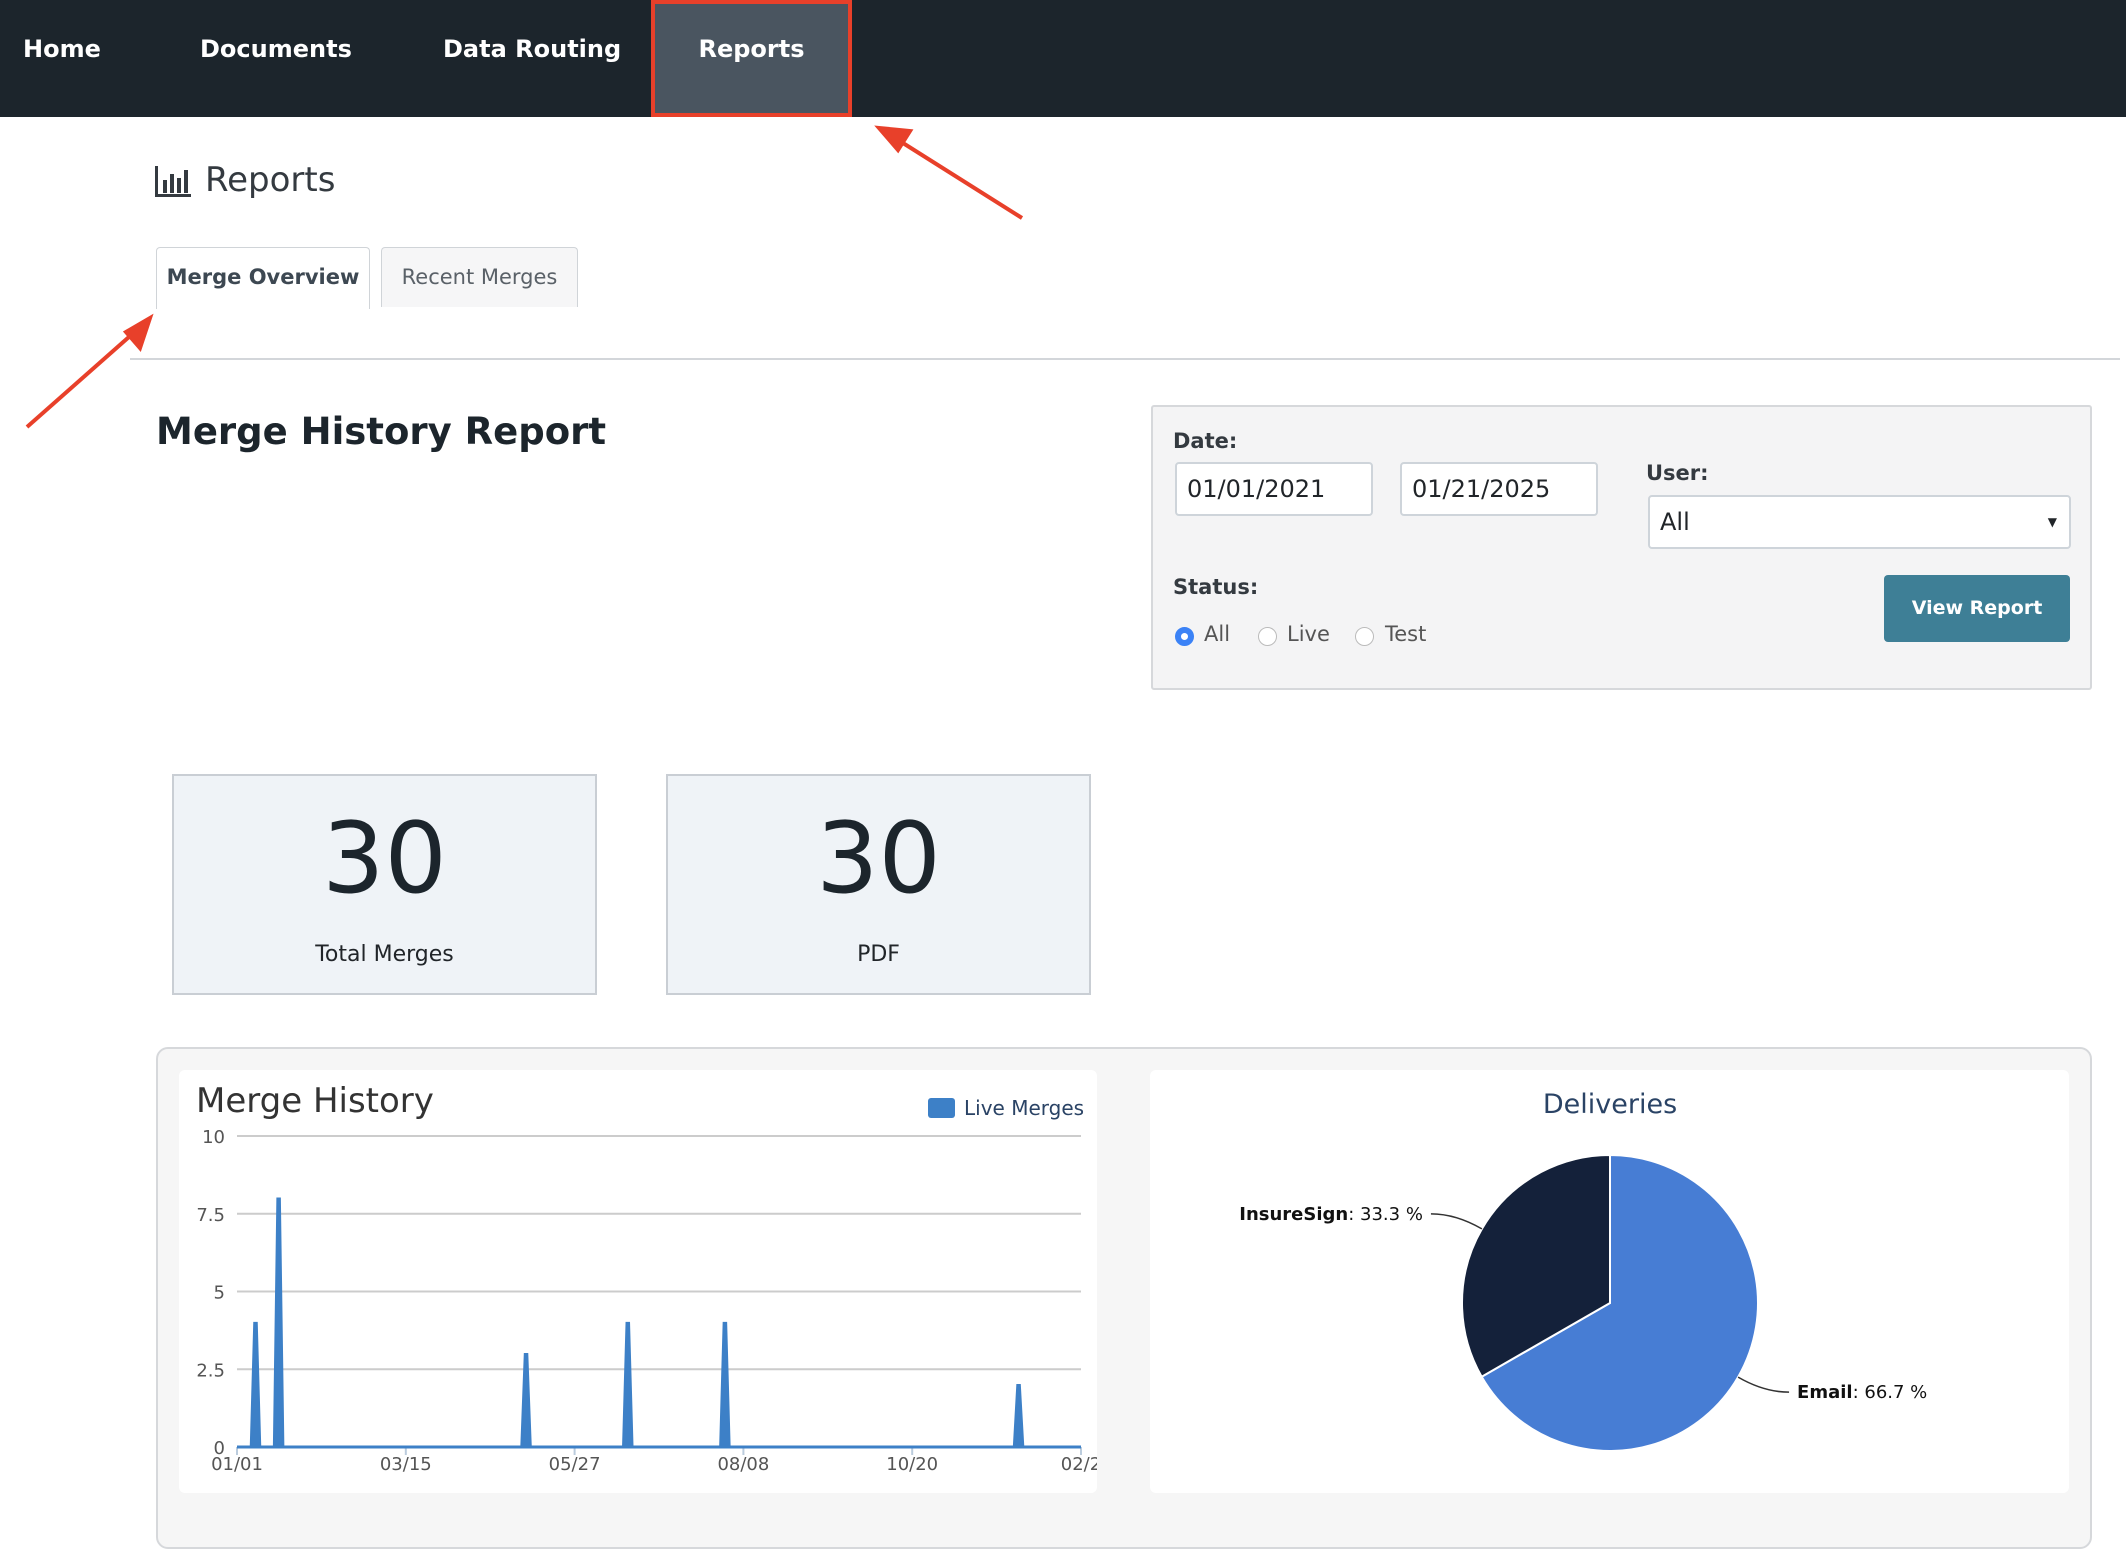 This screenshot has height=1566, width=2126. What do you see at coordinates (1293, 1214) in the screenshot?
I see `pie-label-name: InsureSign` at bounding box center [1293, 1214].